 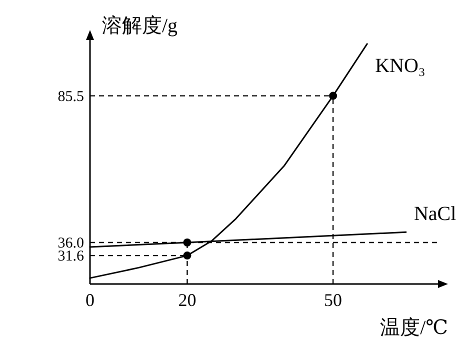 I want to click on x-tick-label: 50, so click(x=333, y=300).